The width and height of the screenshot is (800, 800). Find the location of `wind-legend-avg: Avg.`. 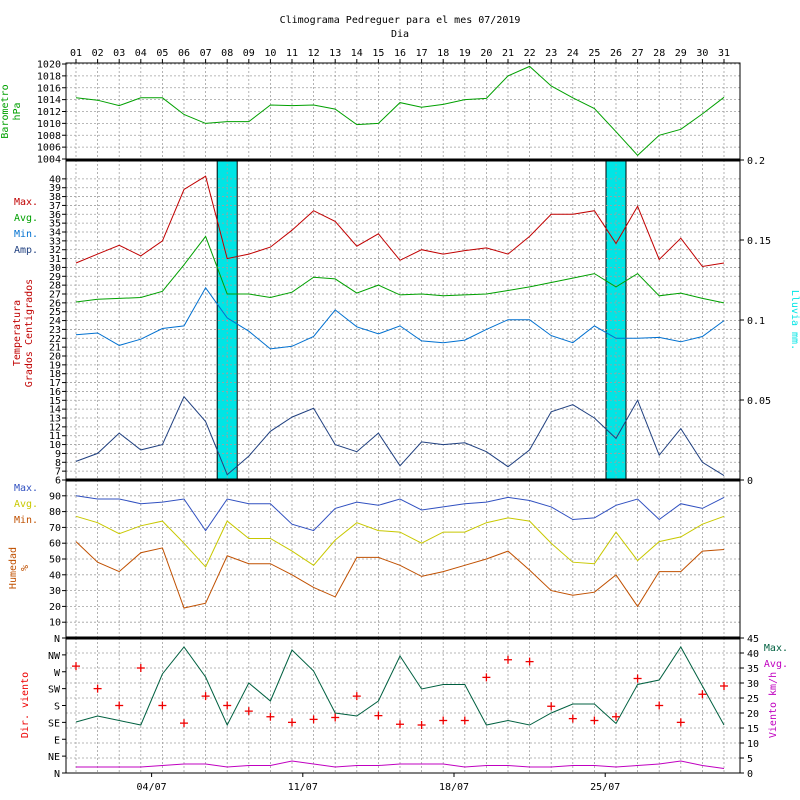

wind-legend-avg: Avg. is located at coordinates (776, 664).